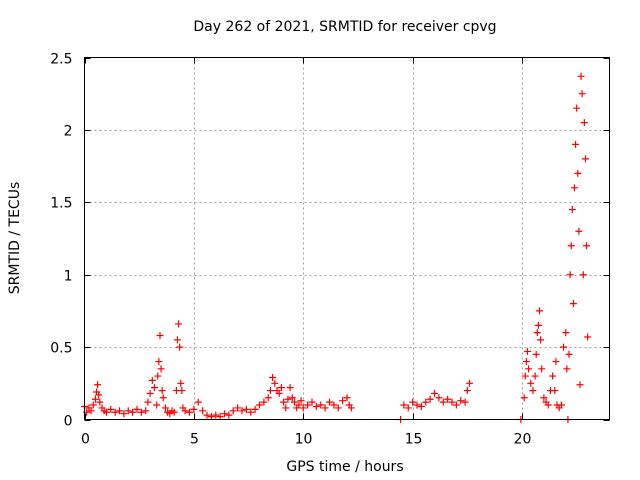 This screenshot has width=640, height=480. What do you see at coordinates (61, 349) in the screenshot?
I see `y-tick-label: 0.5` at bounding box center [61, 349].